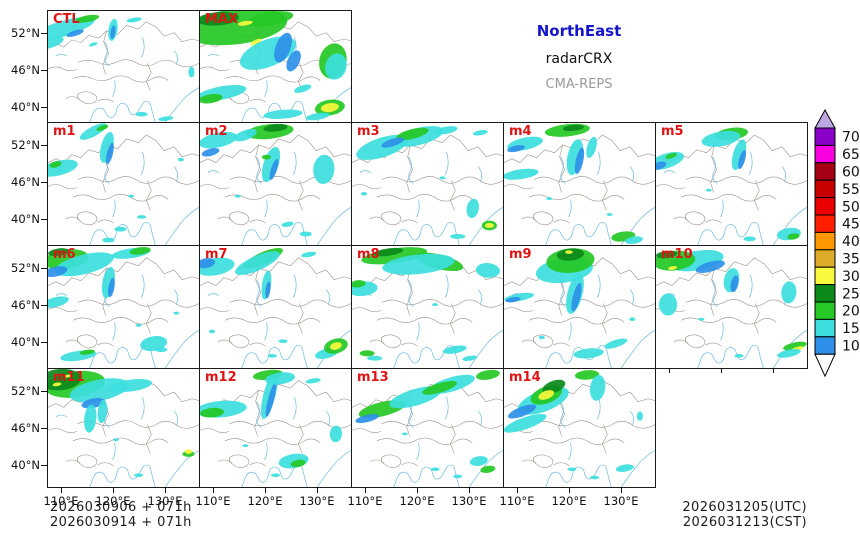 This screenshot has height=543, width=860. I want to click on colorbar-label: 35, so click(851, 260).